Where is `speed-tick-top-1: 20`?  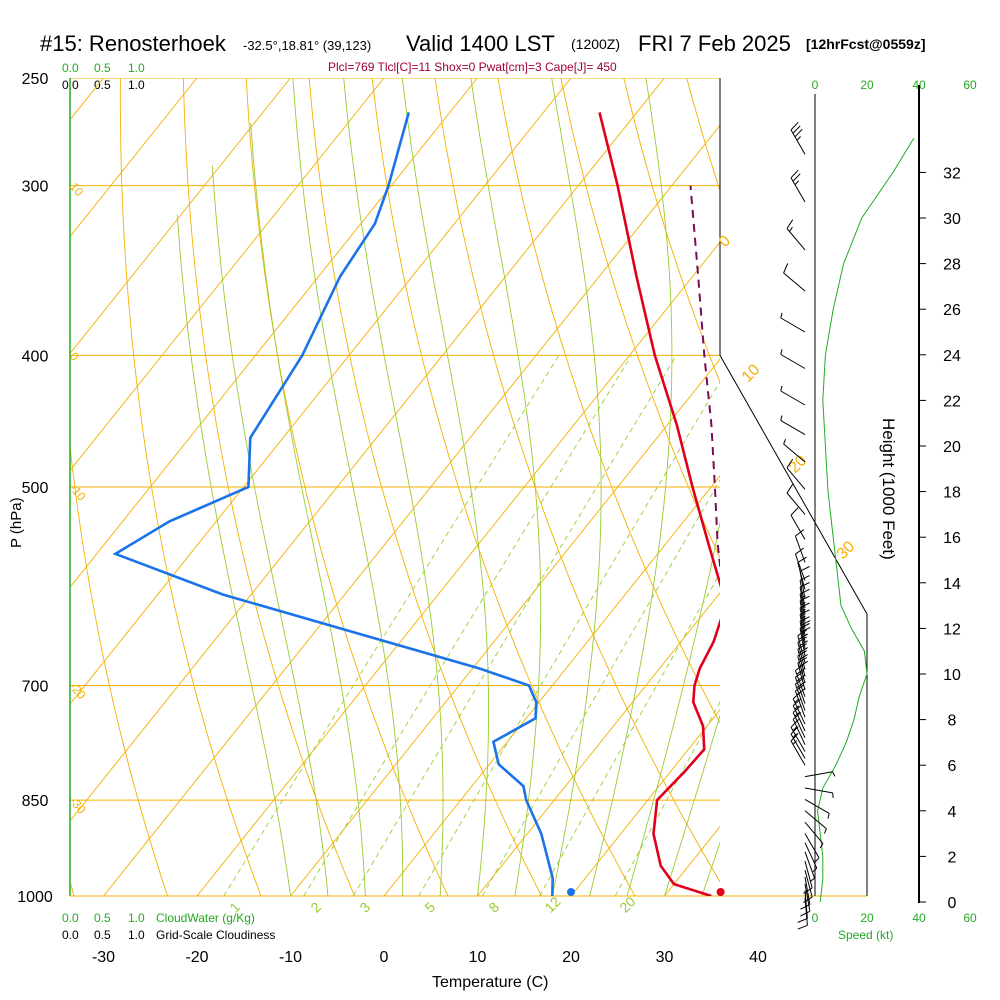
speed-tick-top-1: 20 is located at coordinates (867, 85).